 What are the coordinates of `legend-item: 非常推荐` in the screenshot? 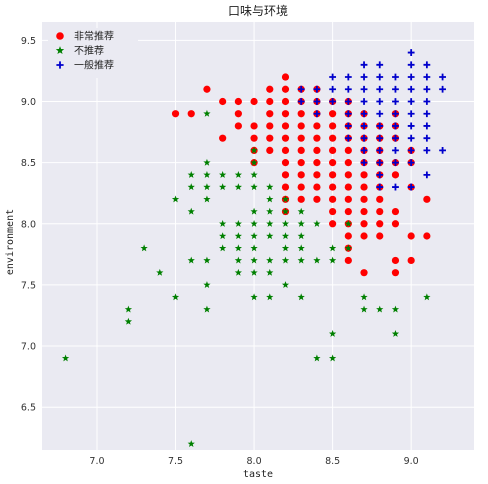 It's located at (85, 36).